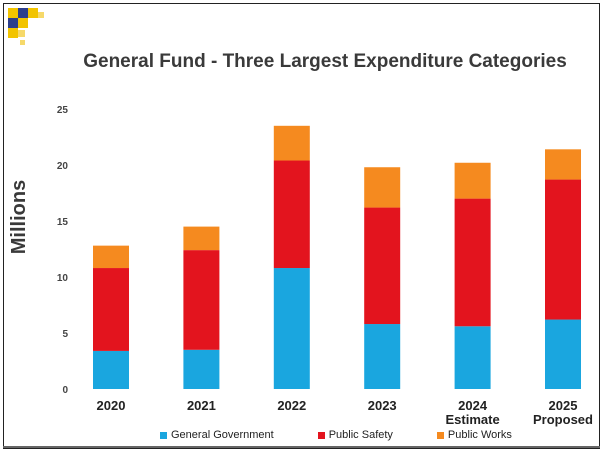 This screenshot has width=603, height=452. What do you see at coordinates (473, 405) in the screenshot?
I see `x-tick-label: 2024` at bounding box center [473, 405].